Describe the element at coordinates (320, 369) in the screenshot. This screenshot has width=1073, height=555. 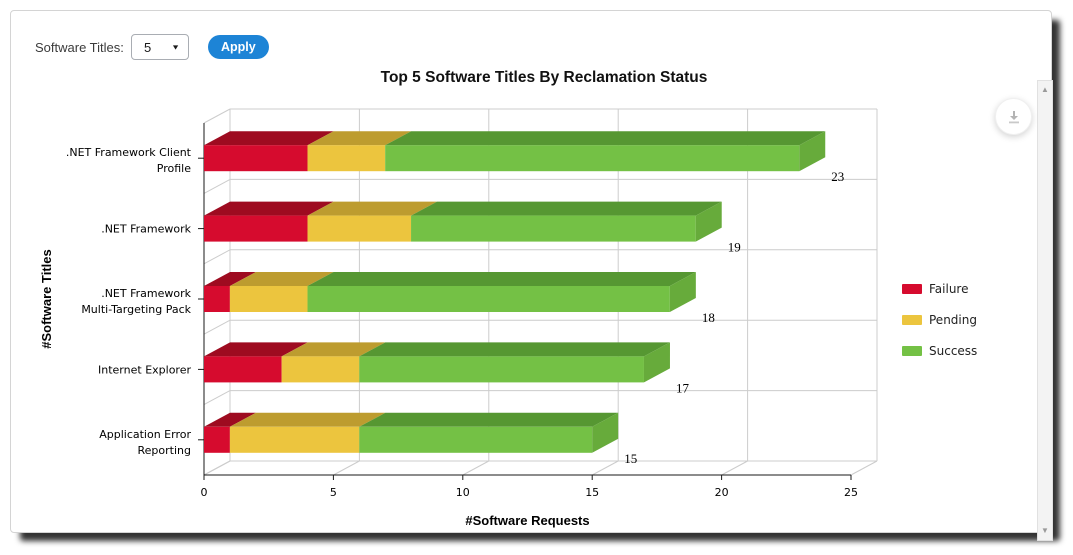
I see `bar-3-pending` at that location.